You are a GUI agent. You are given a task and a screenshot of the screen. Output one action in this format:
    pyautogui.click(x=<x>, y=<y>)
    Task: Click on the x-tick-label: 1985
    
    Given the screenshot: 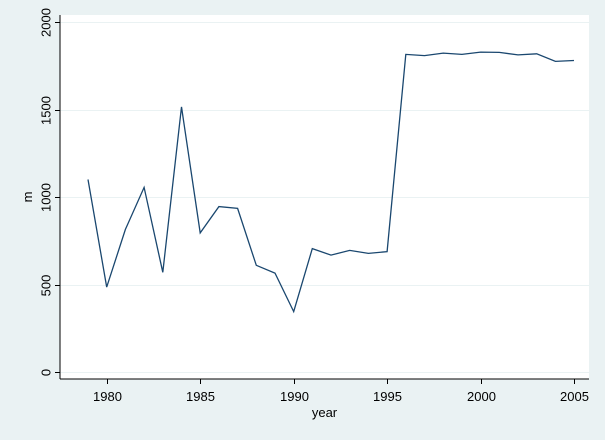 What is the action you would take?
    pyautogui.click(x=200, y=396)
    